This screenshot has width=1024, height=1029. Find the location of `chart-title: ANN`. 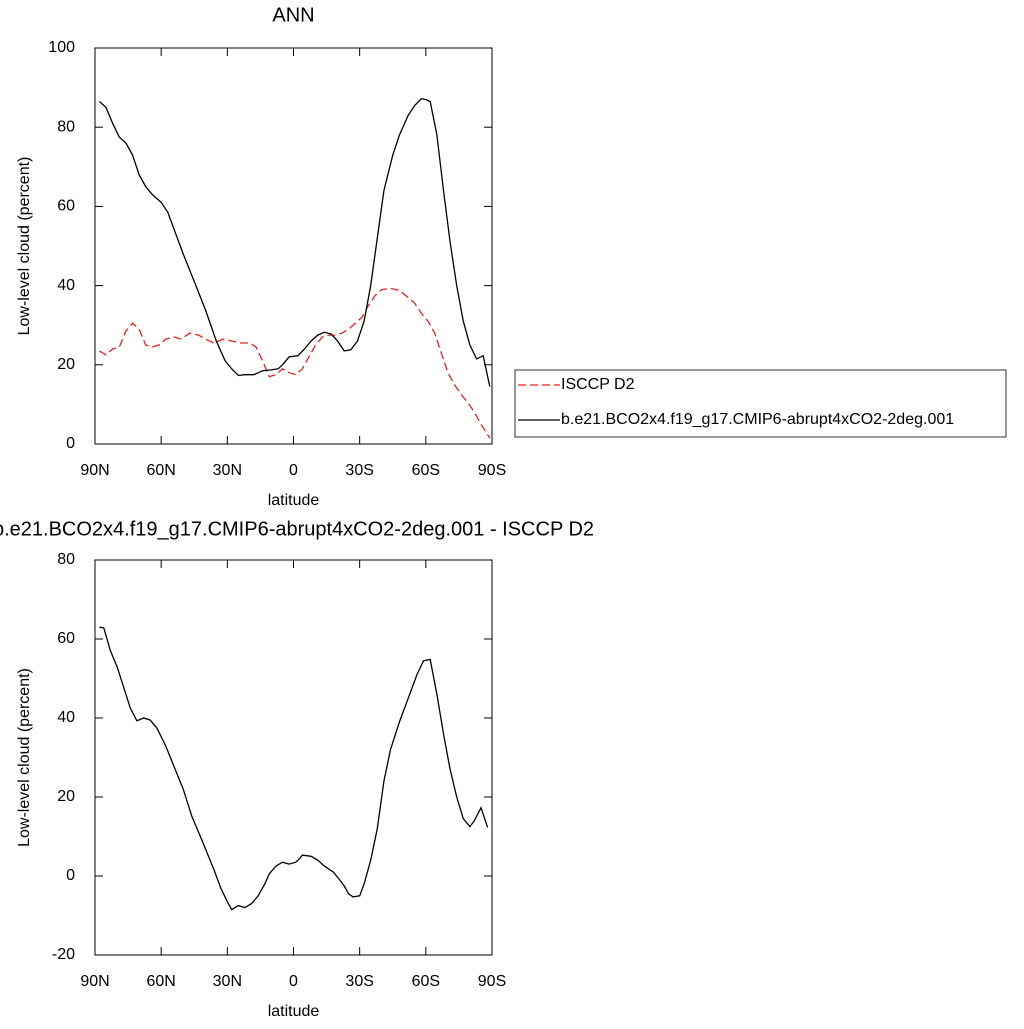

chart-title: ANN is located at coordinates (293, 15).